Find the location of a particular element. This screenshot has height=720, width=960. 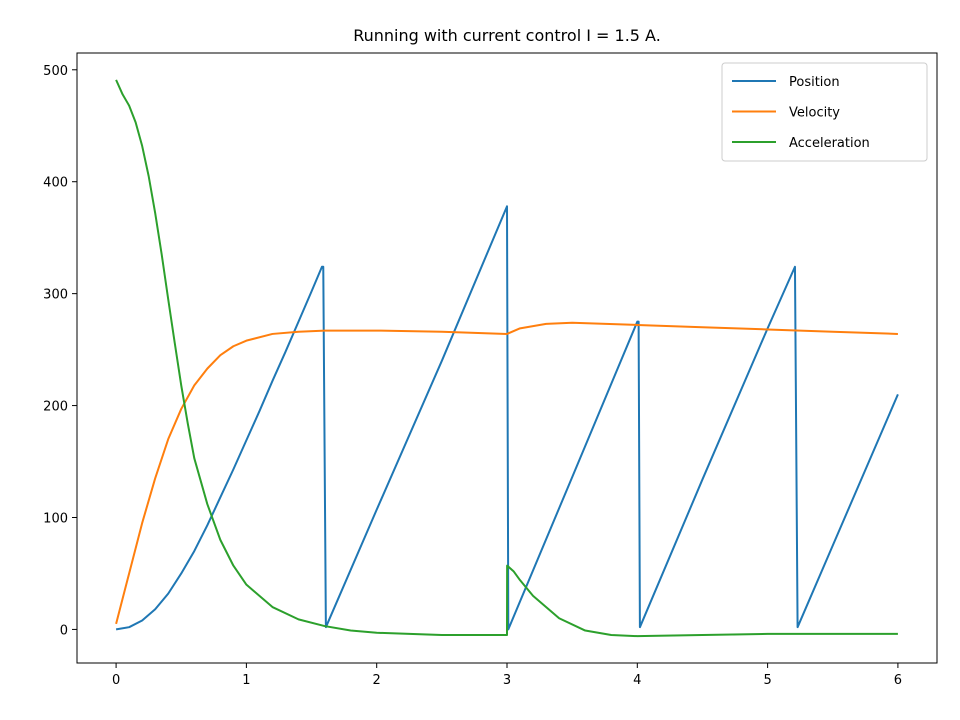

x-tick-label: 0 is located at coordinates (116, 680).